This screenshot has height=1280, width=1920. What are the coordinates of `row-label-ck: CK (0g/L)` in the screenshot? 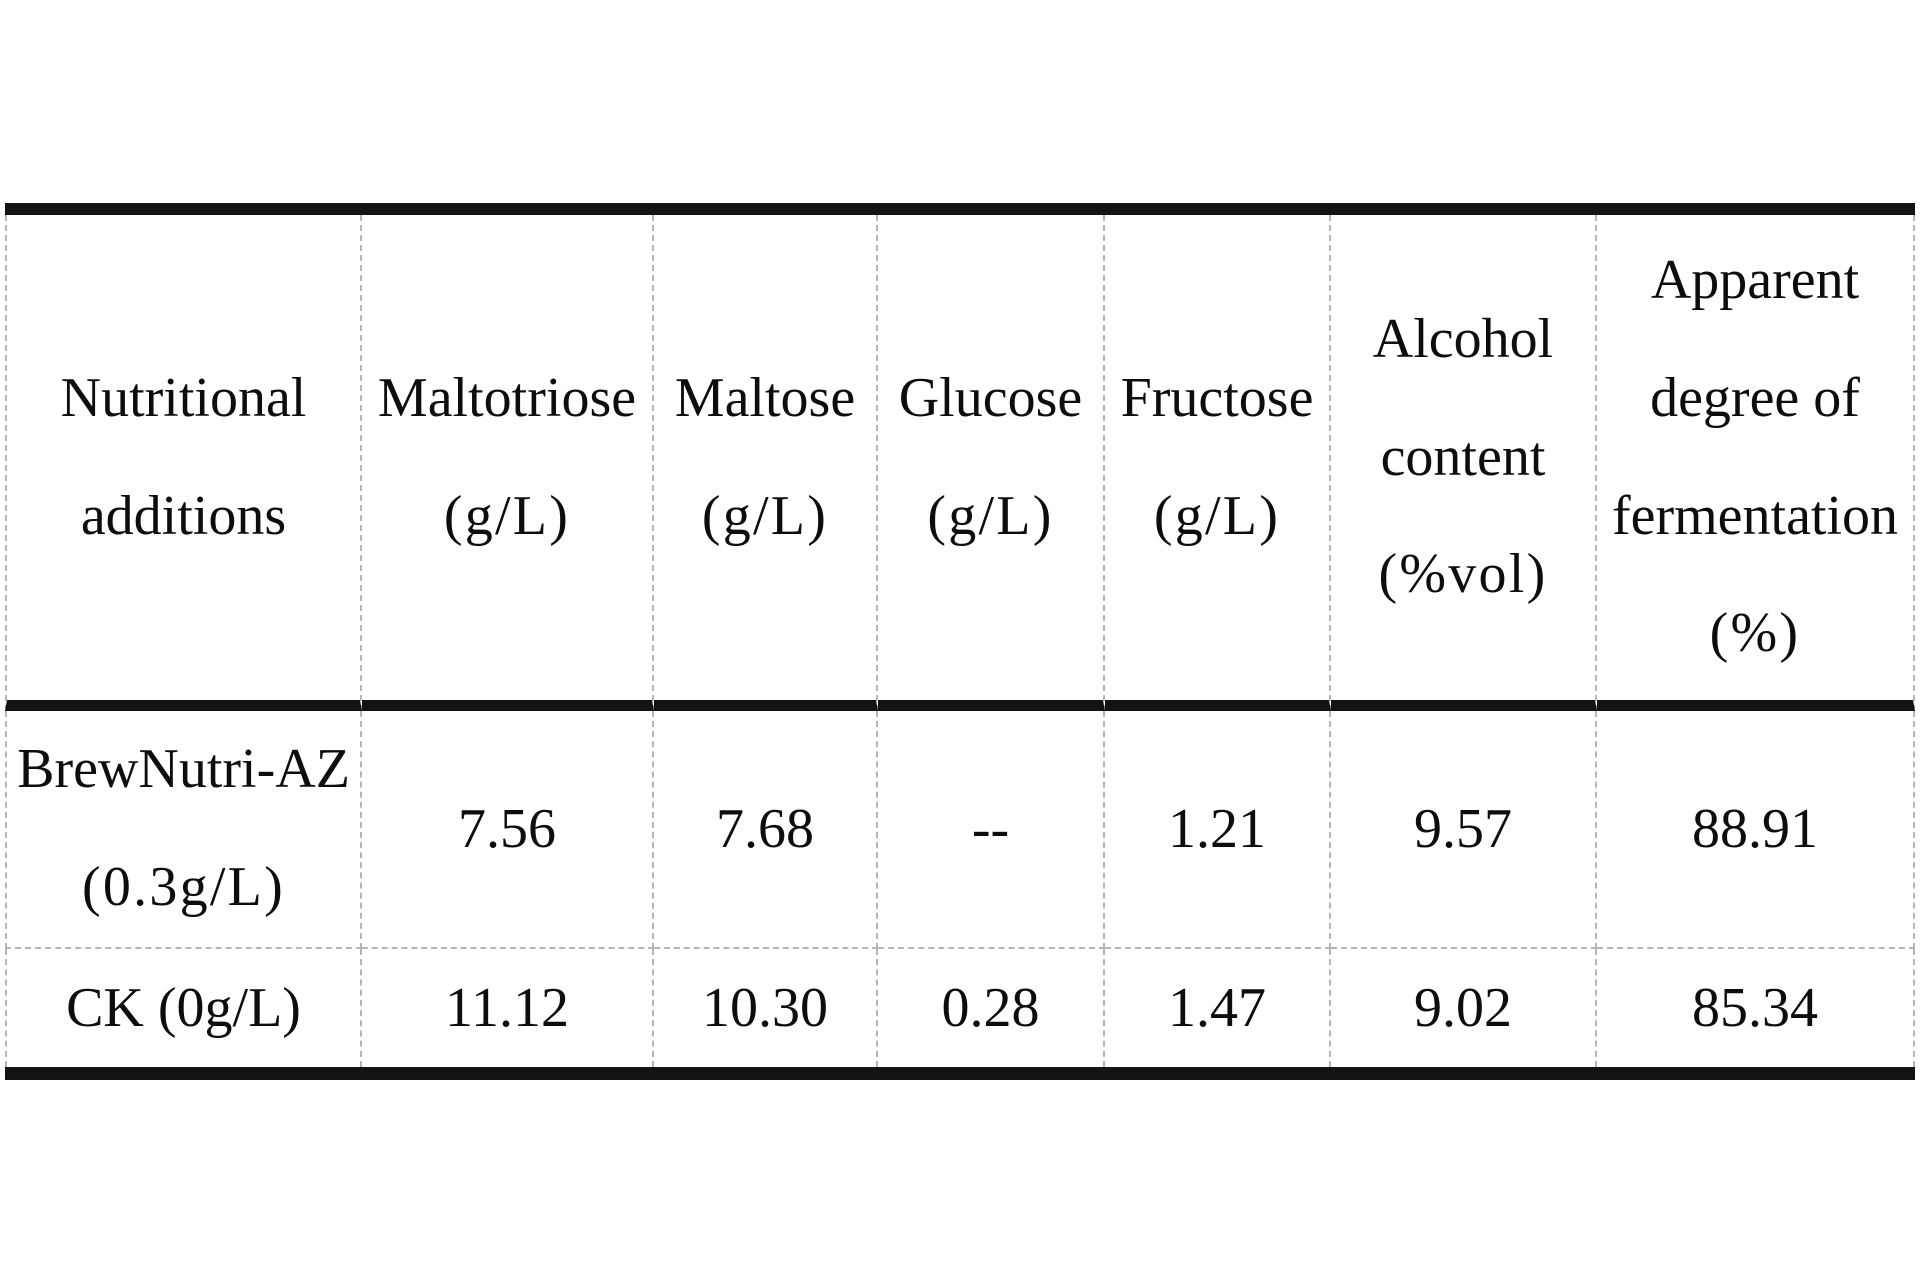 It's located at (183, 1008).